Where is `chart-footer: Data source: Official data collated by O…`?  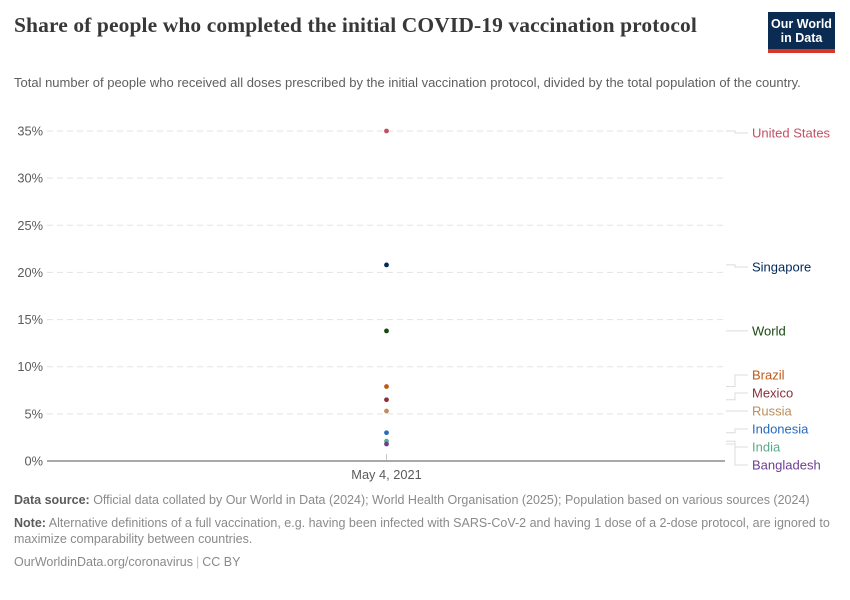
chart-footer: Data source: Official data collated by O… is located at coordinates (425, 534).